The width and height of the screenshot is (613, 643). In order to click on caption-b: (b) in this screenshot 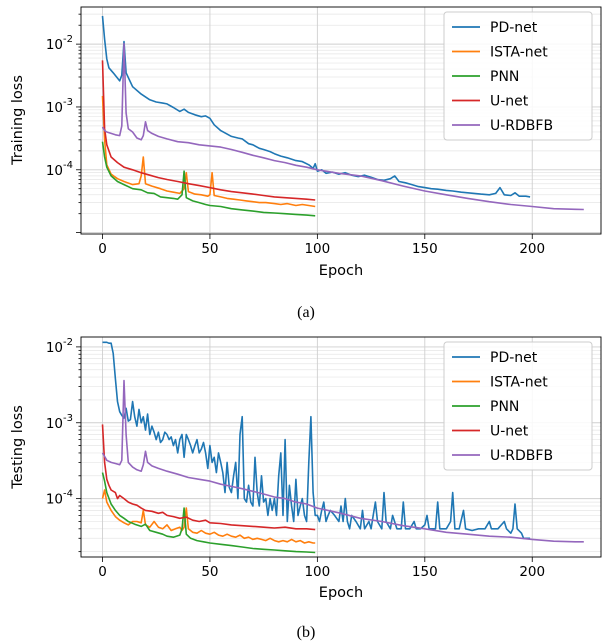, I will do `click(306, 632)`.